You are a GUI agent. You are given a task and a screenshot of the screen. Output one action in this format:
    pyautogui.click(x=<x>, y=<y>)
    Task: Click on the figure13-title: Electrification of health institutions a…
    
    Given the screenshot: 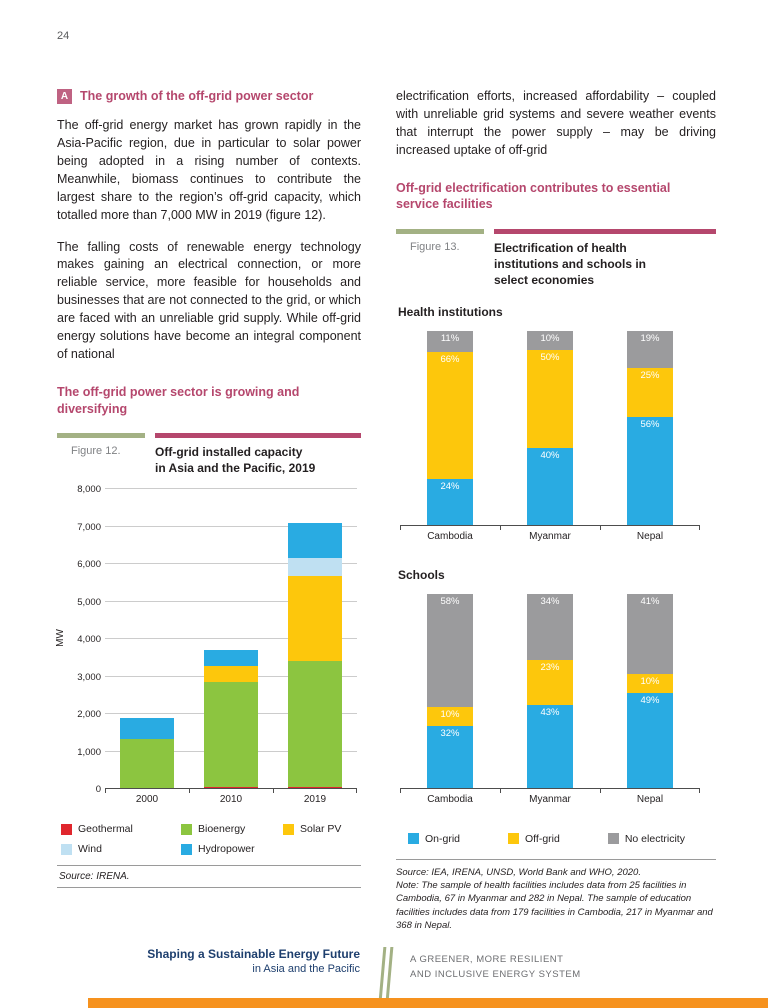 What is the action you would take?
    pyautogui.click(x=570, y=264)
    